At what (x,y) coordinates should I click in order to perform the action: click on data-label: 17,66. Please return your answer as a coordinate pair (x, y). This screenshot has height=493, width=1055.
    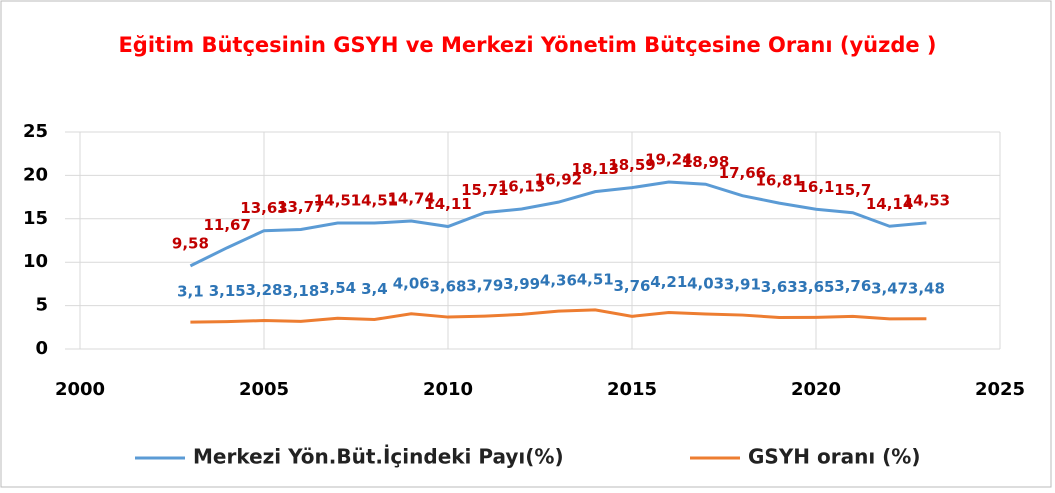
    Looking at the image, I should click on (742, 173).